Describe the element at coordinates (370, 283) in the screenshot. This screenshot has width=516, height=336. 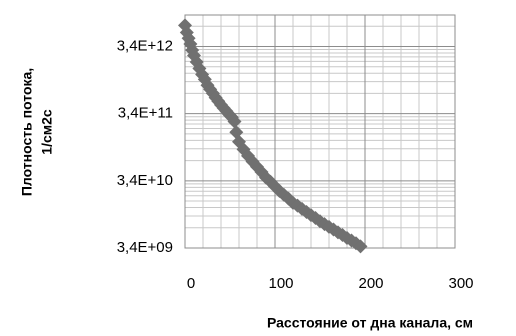
I see `x-tick-label: 200` at that location.